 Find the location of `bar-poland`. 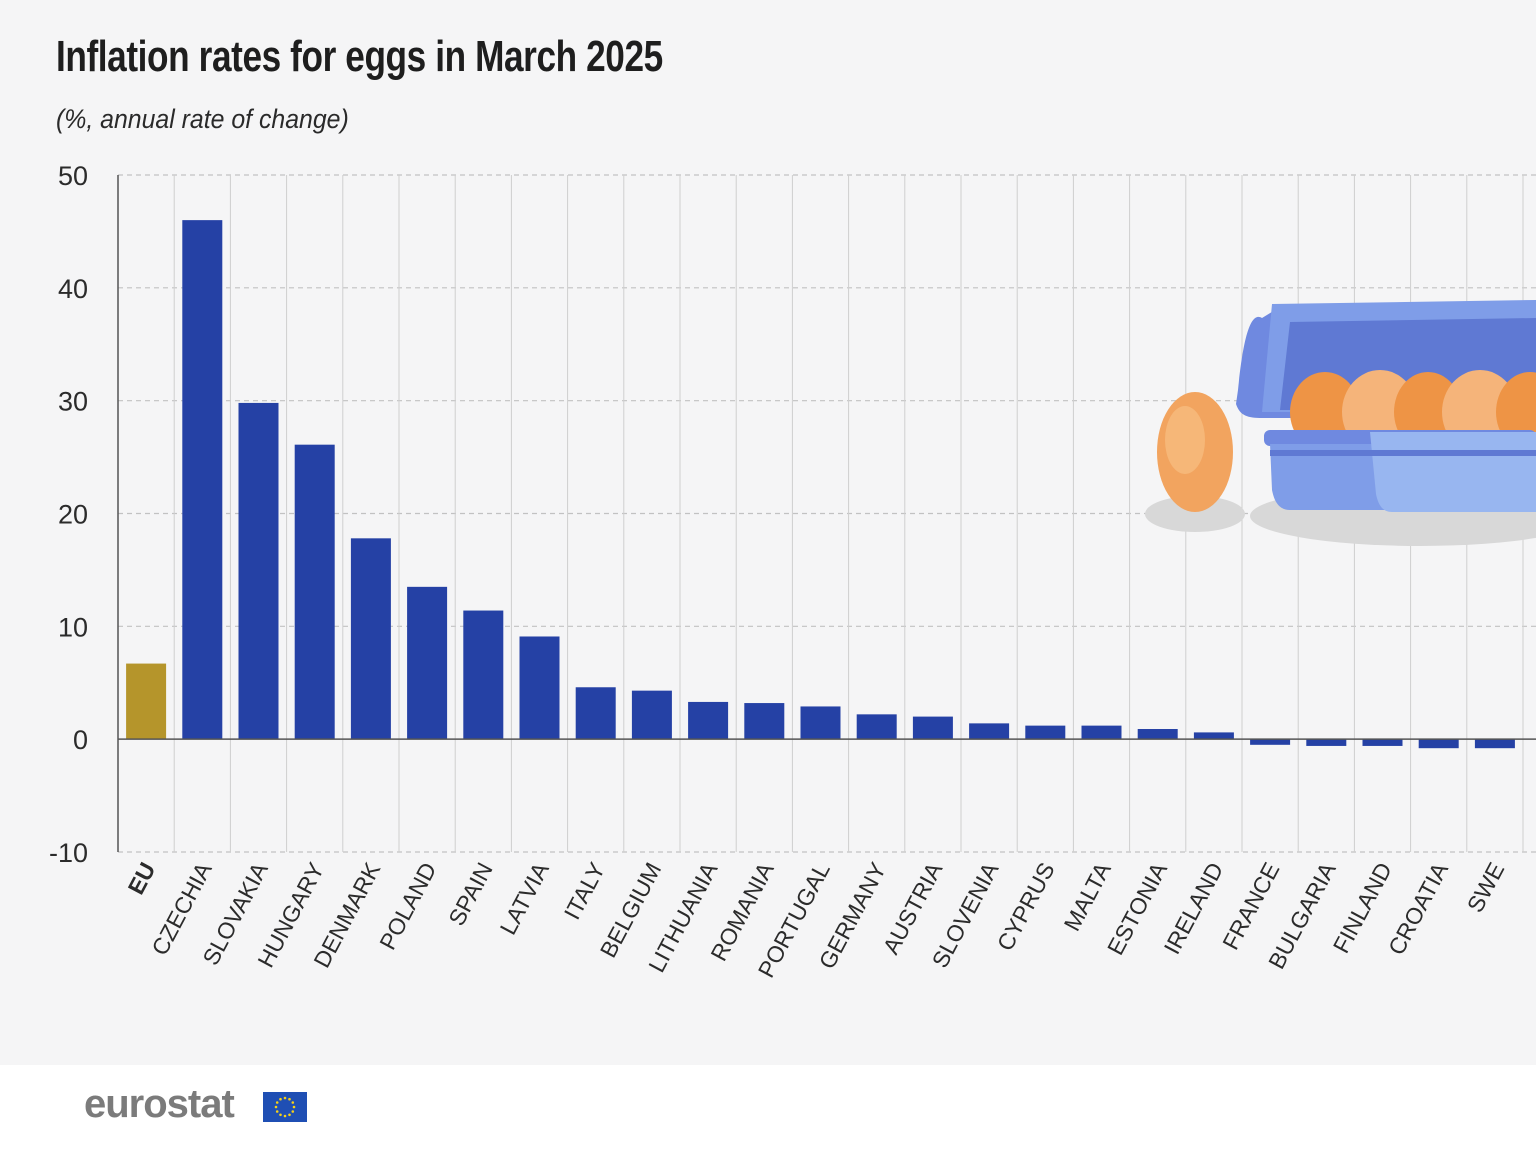

bar-poland is located at coordinates (427, 663).